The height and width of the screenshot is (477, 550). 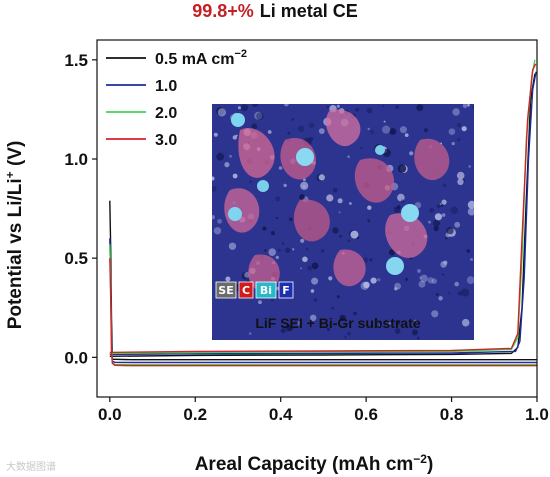 I want to click on y-tick-label: 0.0, so click(x=76, y=357).